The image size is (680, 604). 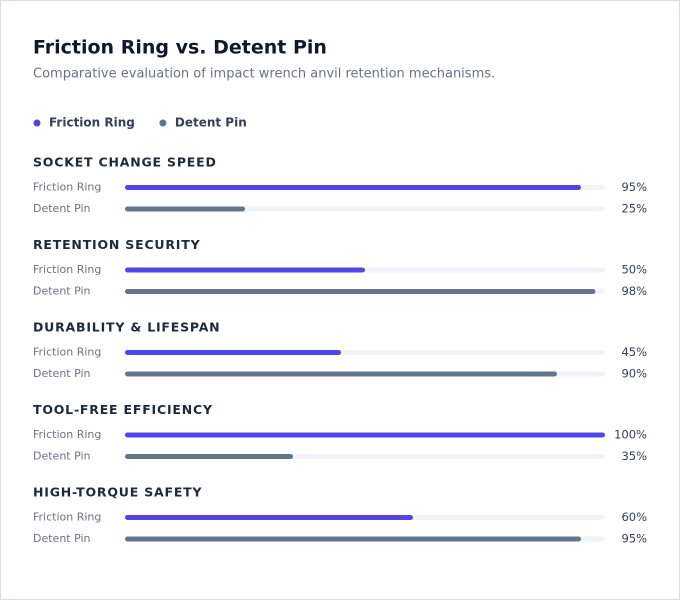 I want to click on value-label: 45%, so click(x=634, y=352).